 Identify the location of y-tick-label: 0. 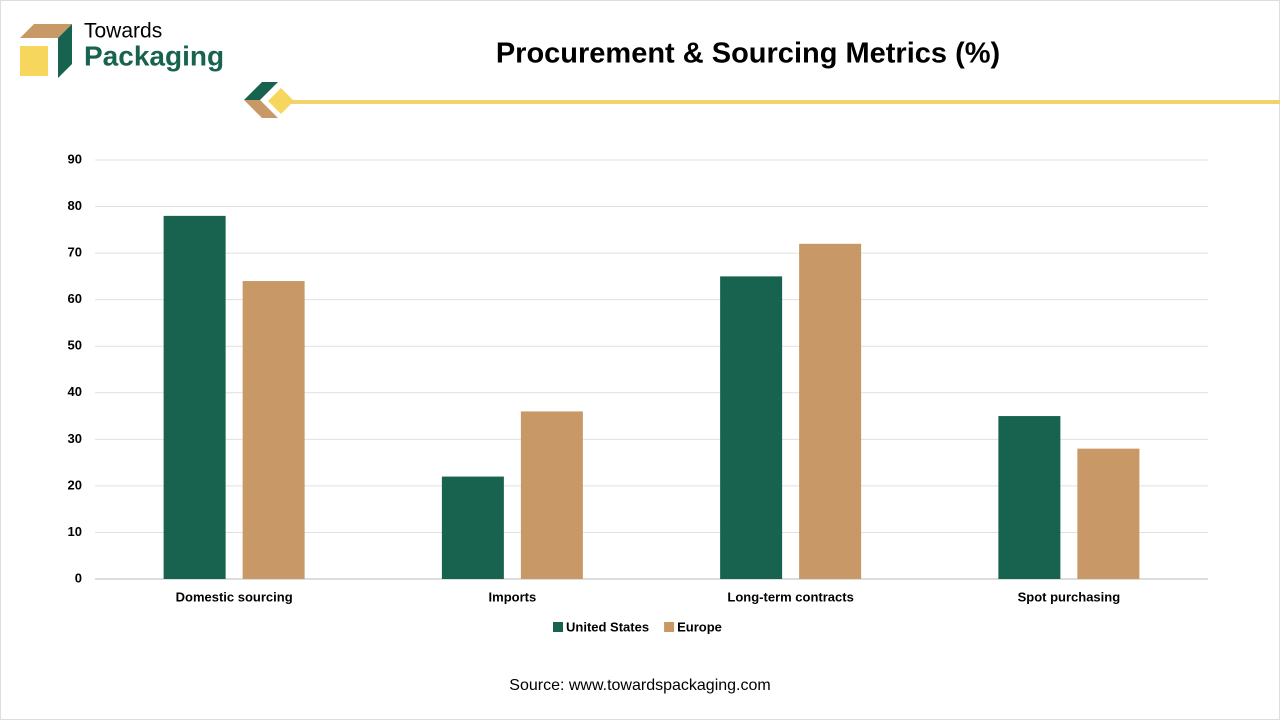
(78, 577).